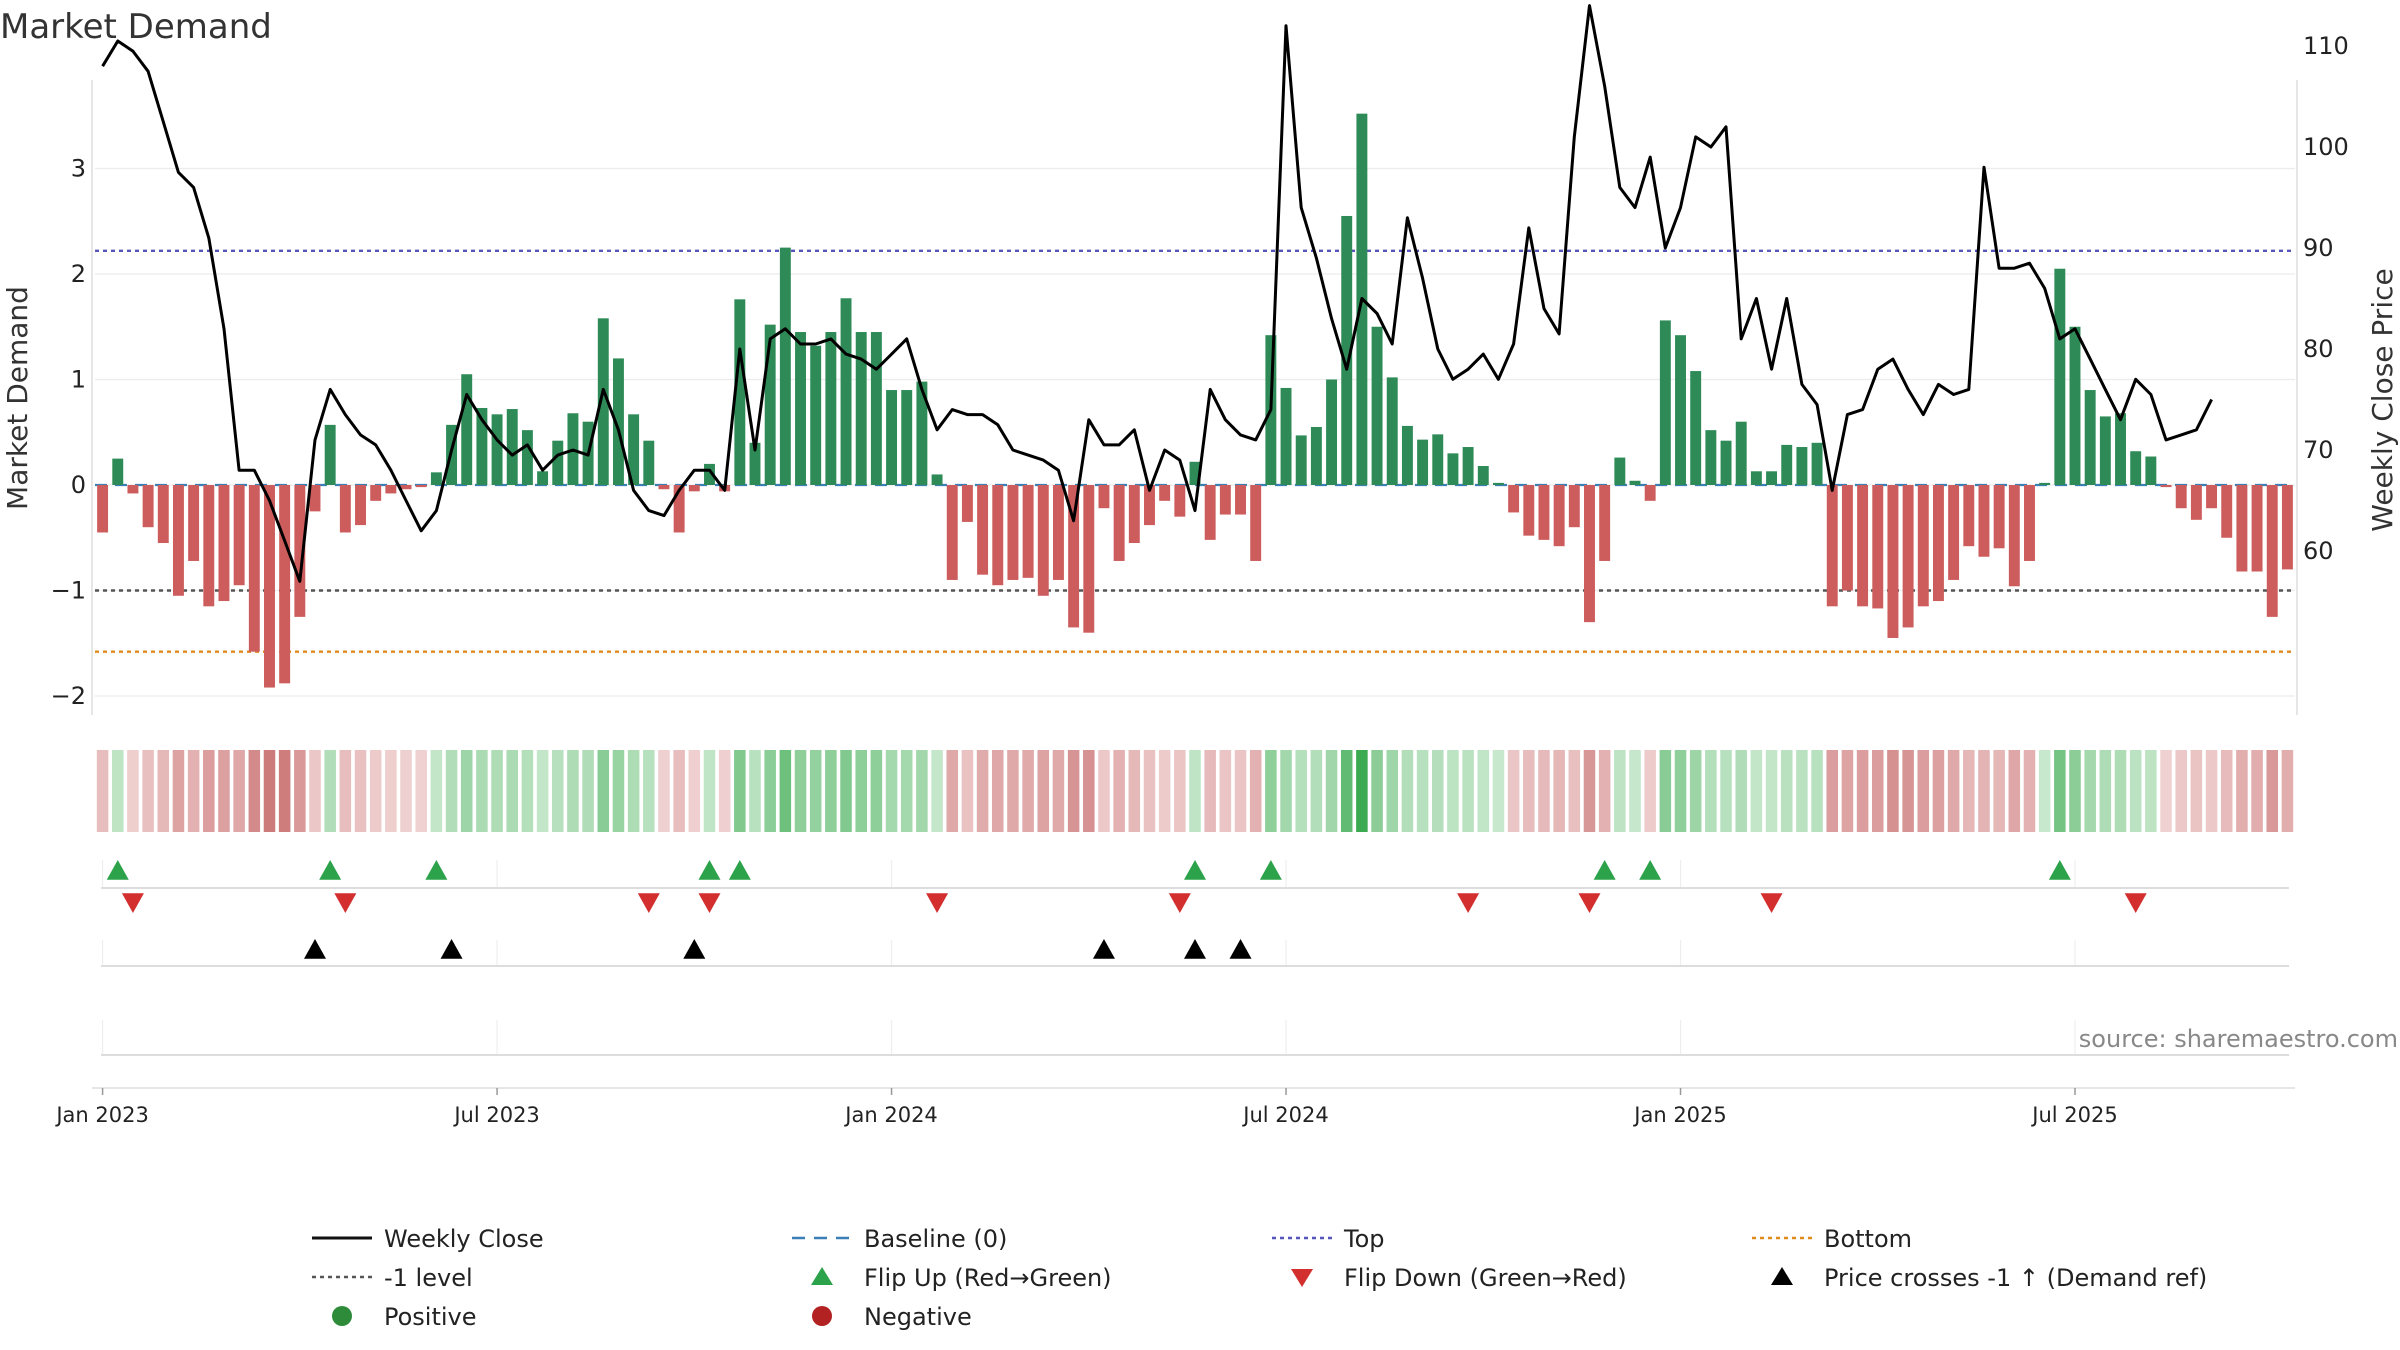 Image resolution: width=2400 pixels, height=1350 pixels. I want to click on y-right-tick-label: 100, so click(2326, 147).